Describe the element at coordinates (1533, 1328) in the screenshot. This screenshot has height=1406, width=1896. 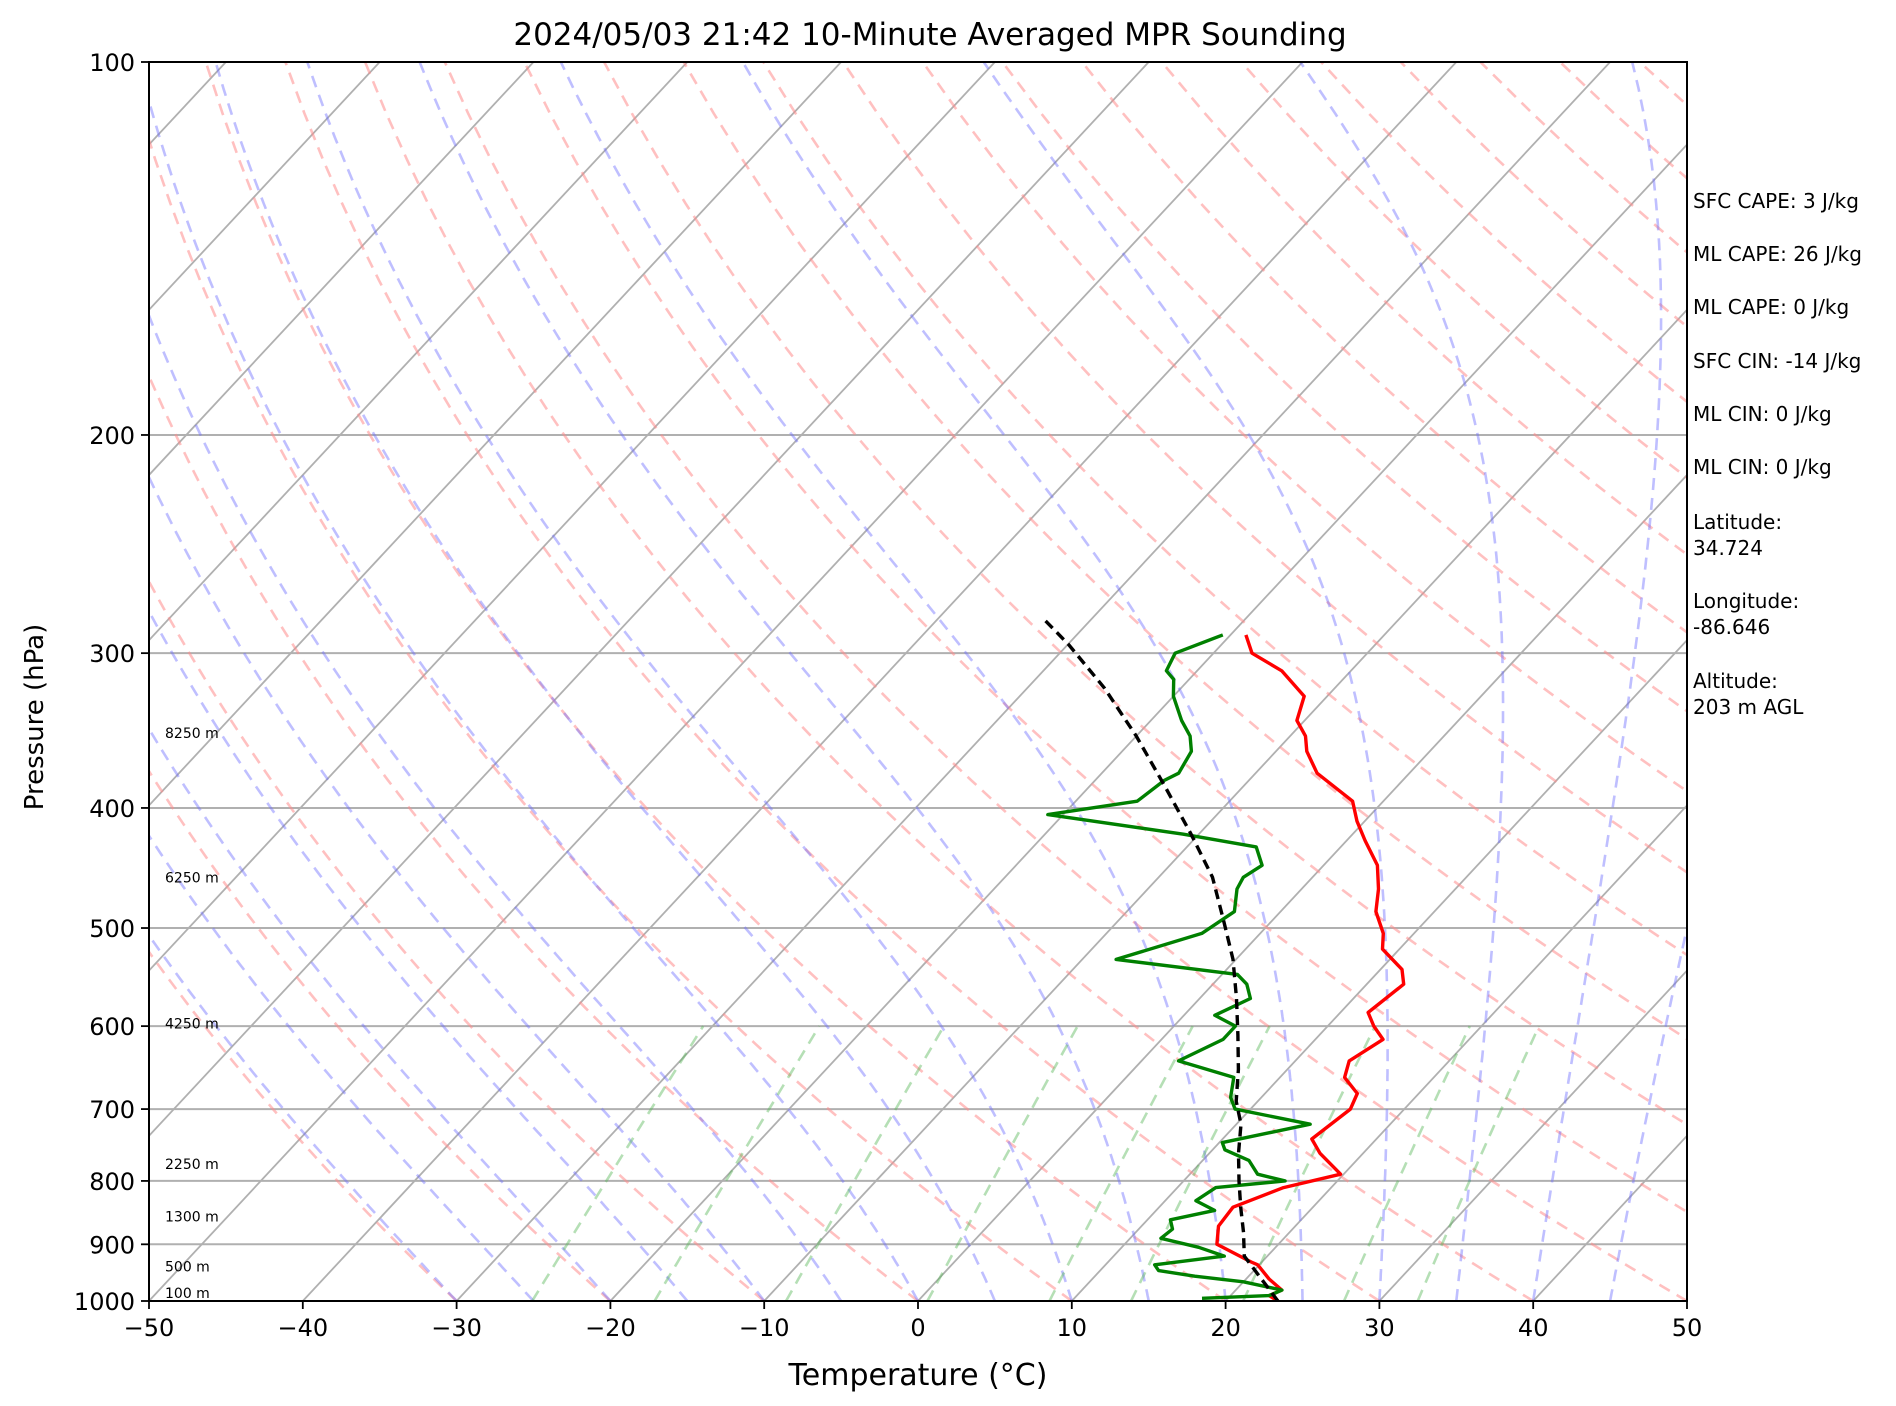
I see `x-tick-label: 40` at that location.